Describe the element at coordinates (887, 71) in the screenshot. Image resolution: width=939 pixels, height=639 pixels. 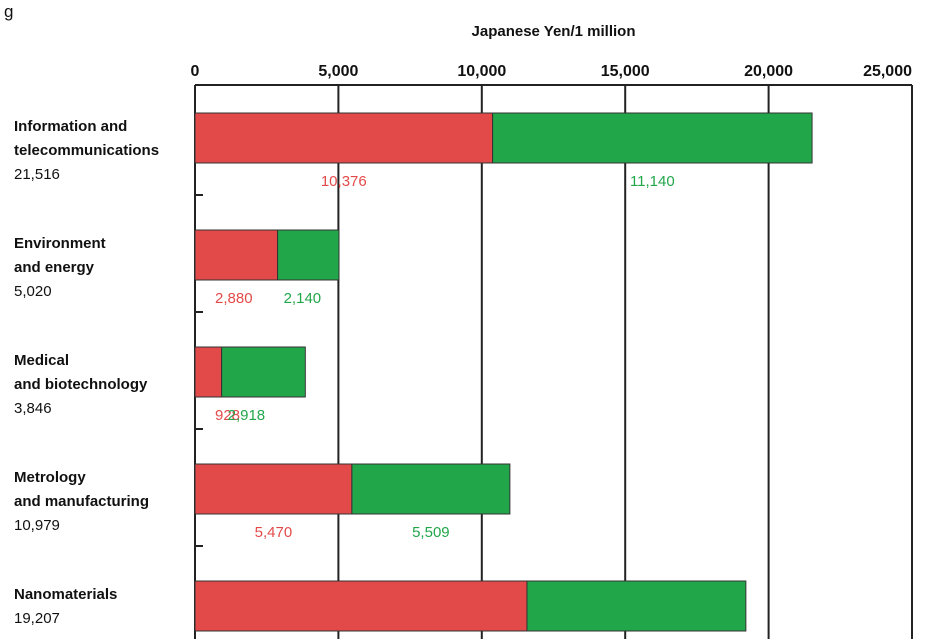
I see `x-tick-label: 25,000` at that location.